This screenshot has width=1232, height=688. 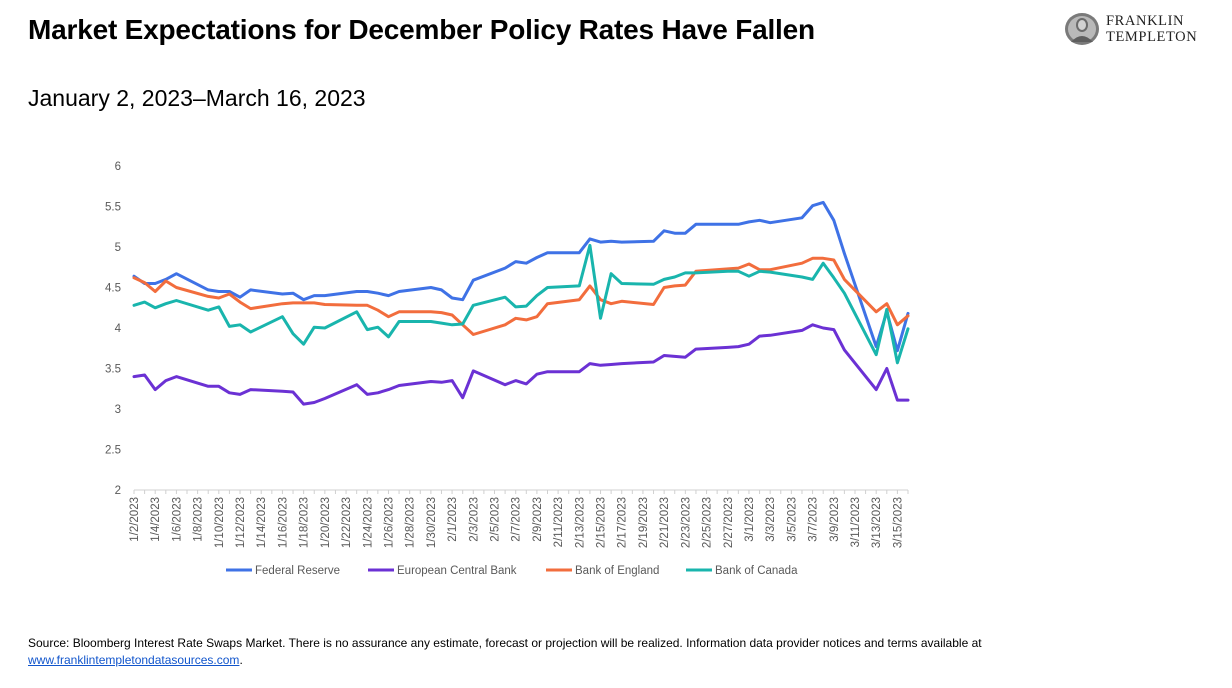 What do you see at coordinates (220, 522) in the screenshot?
I see `x-tick-label: 1/10/2023` at bounding box center [220, 522].